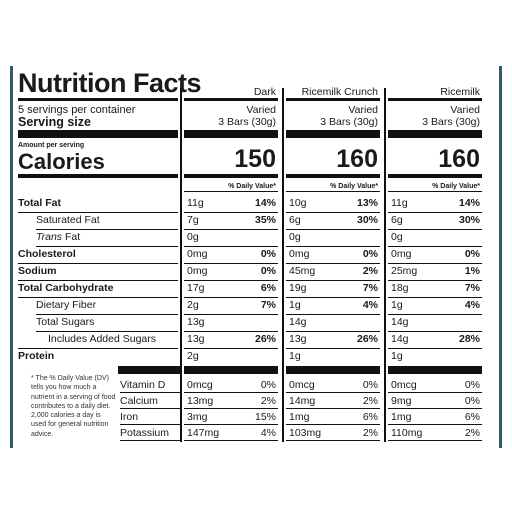  What do you see at coordinates (268, 433) in the screenshot?
I see `vitamin-dv: 4%` at bounding box center [268, 433].